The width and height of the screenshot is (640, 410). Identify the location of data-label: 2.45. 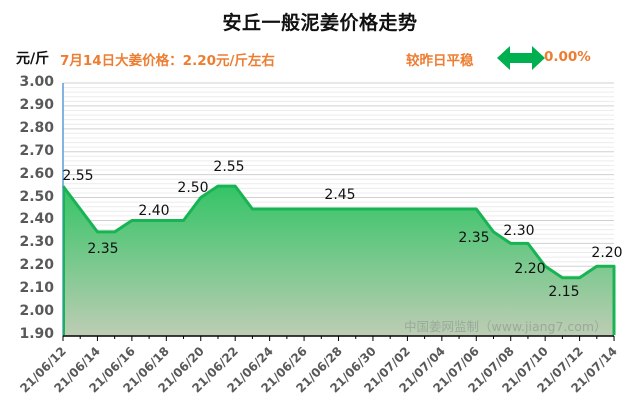
(339, 195).